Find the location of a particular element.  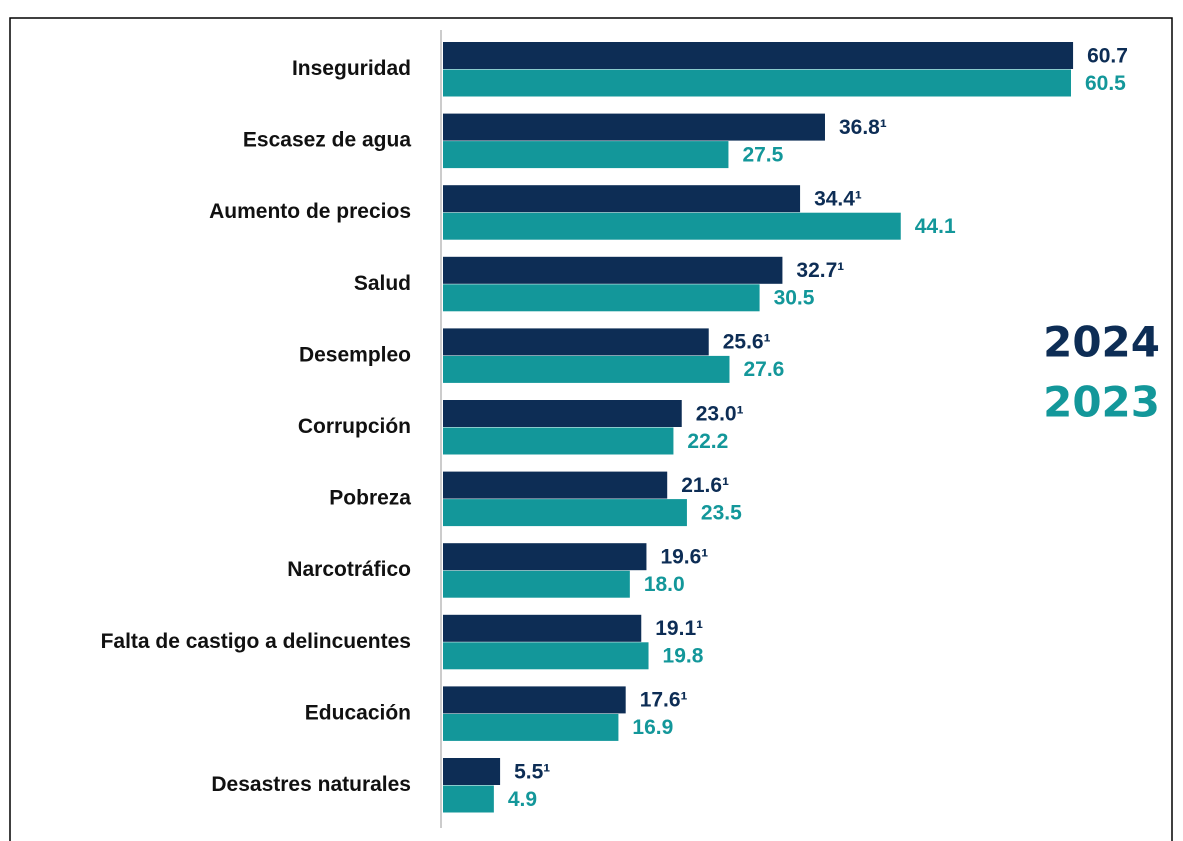

value-label: 23.5 is located at coordinates (721, 512).